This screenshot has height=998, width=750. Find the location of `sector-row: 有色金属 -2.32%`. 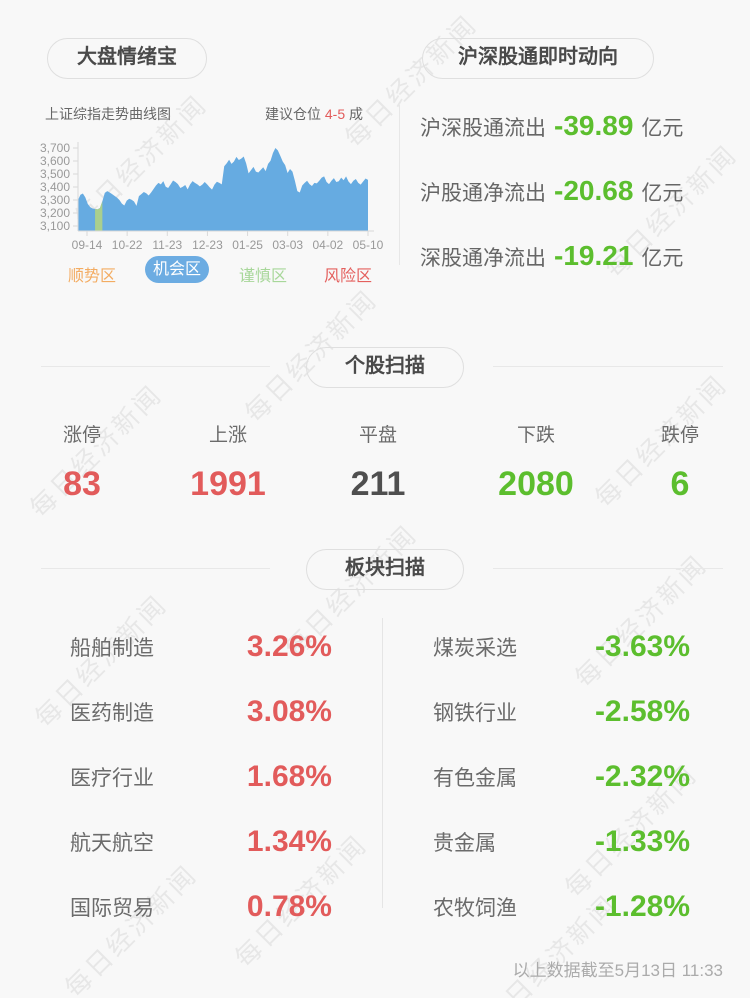

sector-row: 有色金属 -2.32% is located at coordinates (561, 777).